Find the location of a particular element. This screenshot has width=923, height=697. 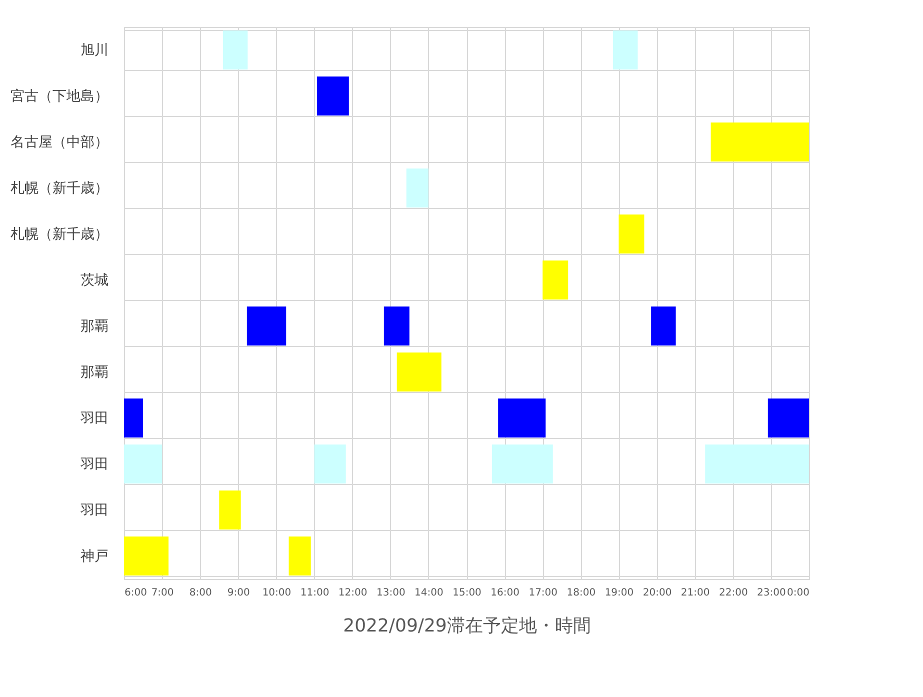

x-tick-label: 16:00 is located at coordinates (505, 593).